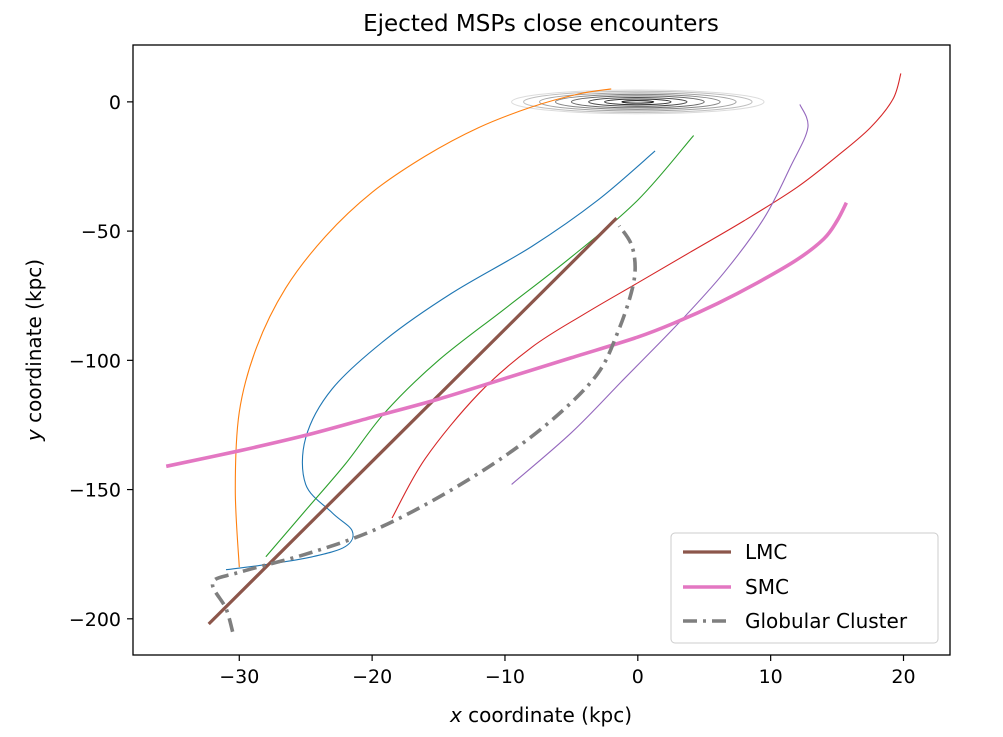 This screenshot has width=1003, height=737. Describe the element at coordinates (95, 491) in the screenshot. I see `y-tick-label: −150` at that location.